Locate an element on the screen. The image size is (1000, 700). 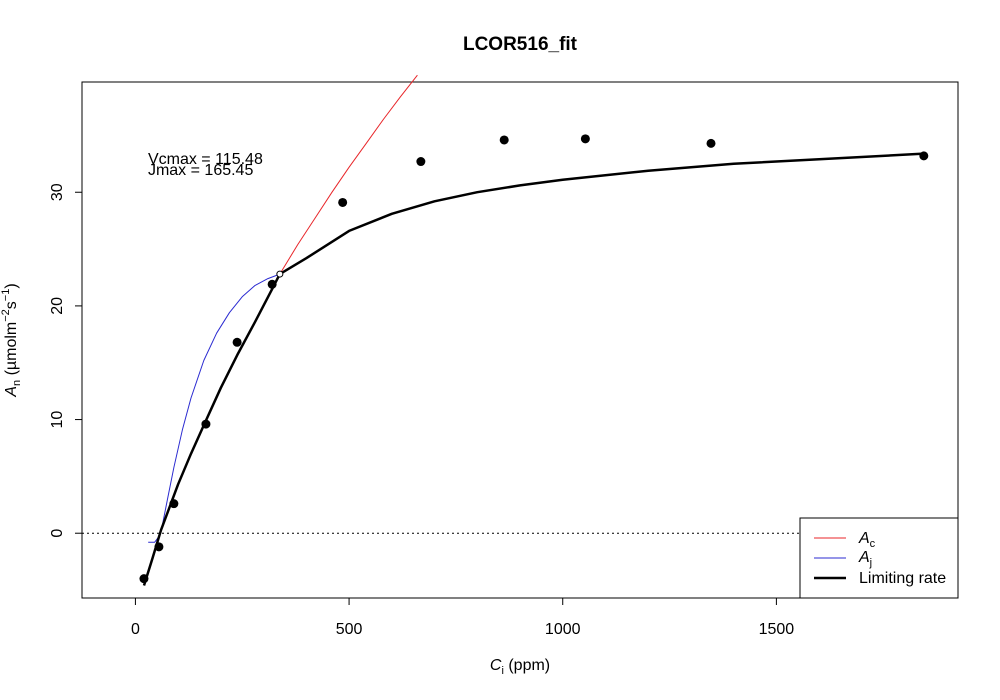
y-tick-label: 20 is located at coordinates (57, 306).